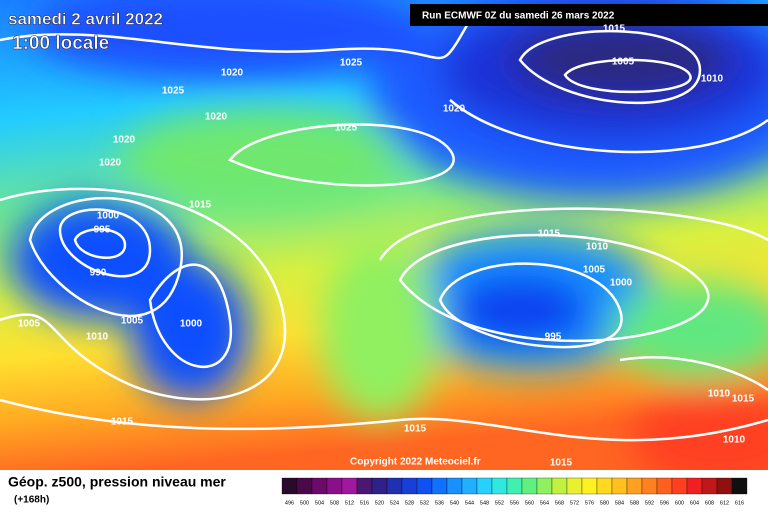  Describe the element at coordinates (544, 503) in the screenshot. I see `scale-label: 564` at that location.